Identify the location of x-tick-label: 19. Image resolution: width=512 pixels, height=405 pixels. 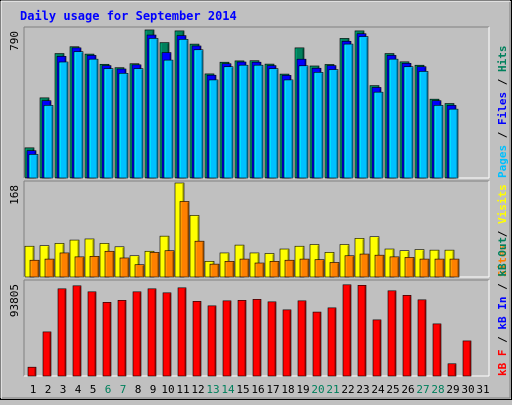
(302, 389).